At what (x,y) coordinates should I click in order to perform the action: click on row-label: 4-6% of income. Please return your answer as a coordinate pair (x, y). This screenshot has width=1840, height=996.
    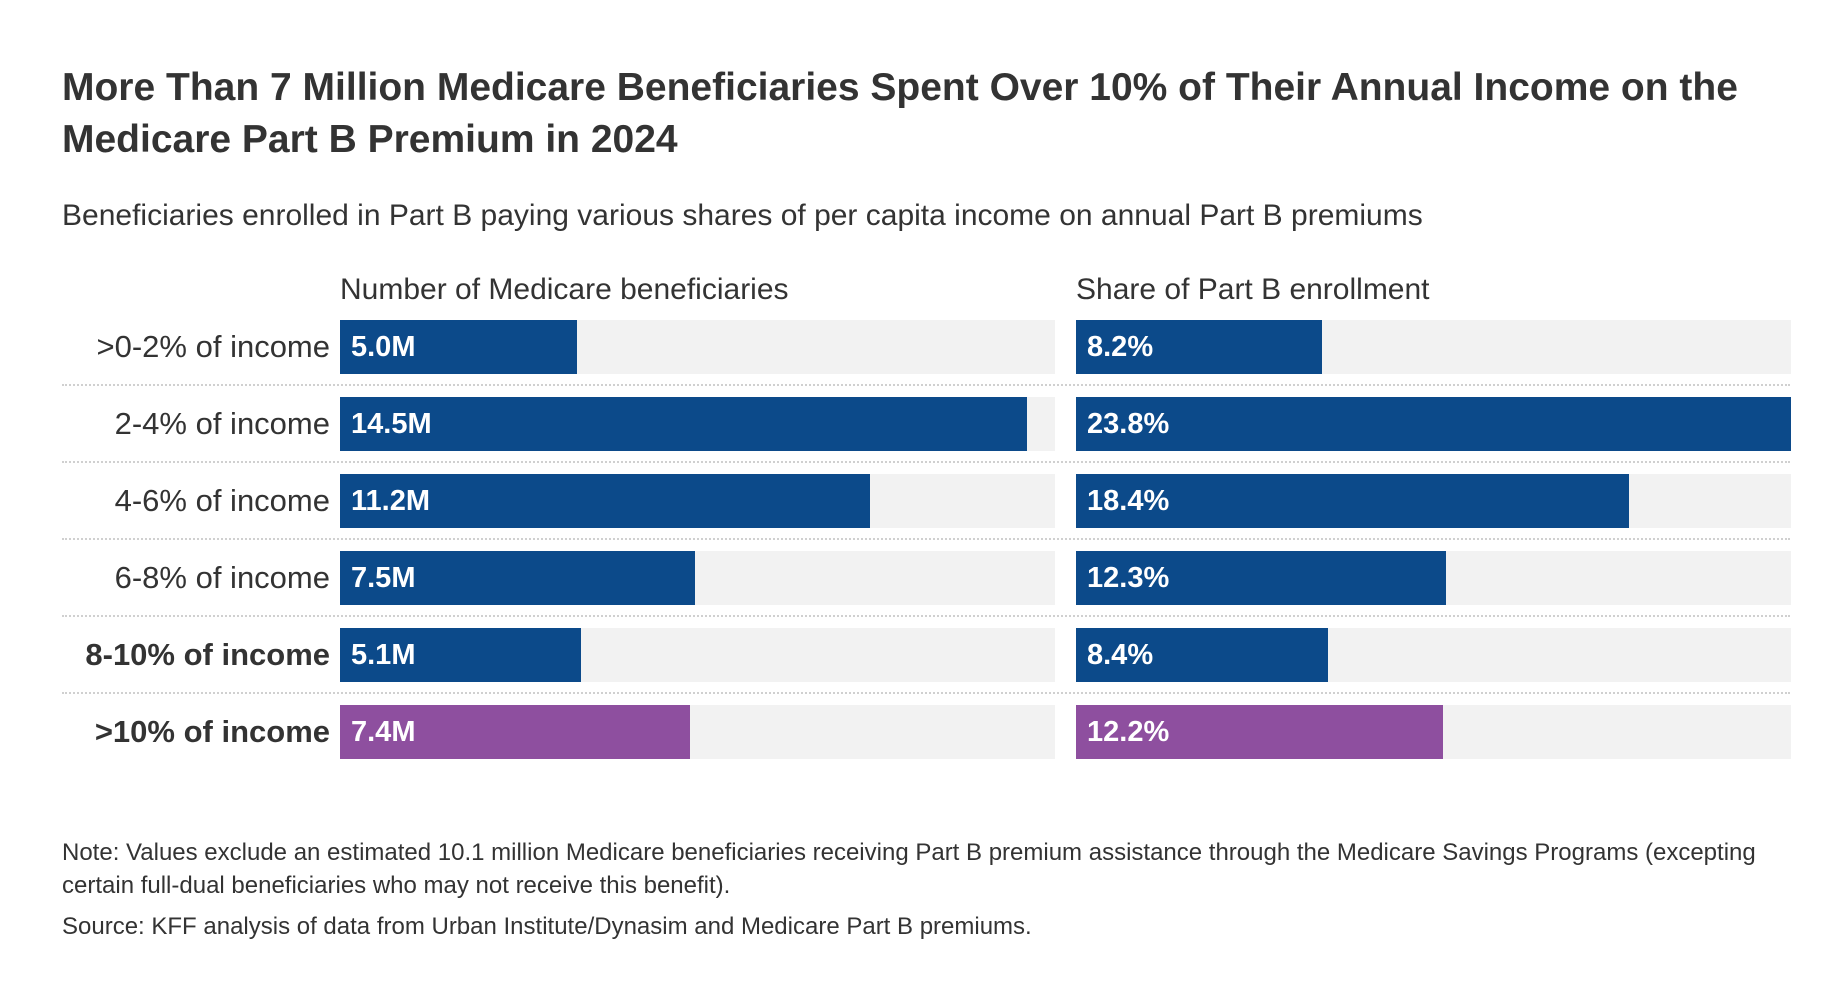
    Looking at the image, I should click on (222, 500).